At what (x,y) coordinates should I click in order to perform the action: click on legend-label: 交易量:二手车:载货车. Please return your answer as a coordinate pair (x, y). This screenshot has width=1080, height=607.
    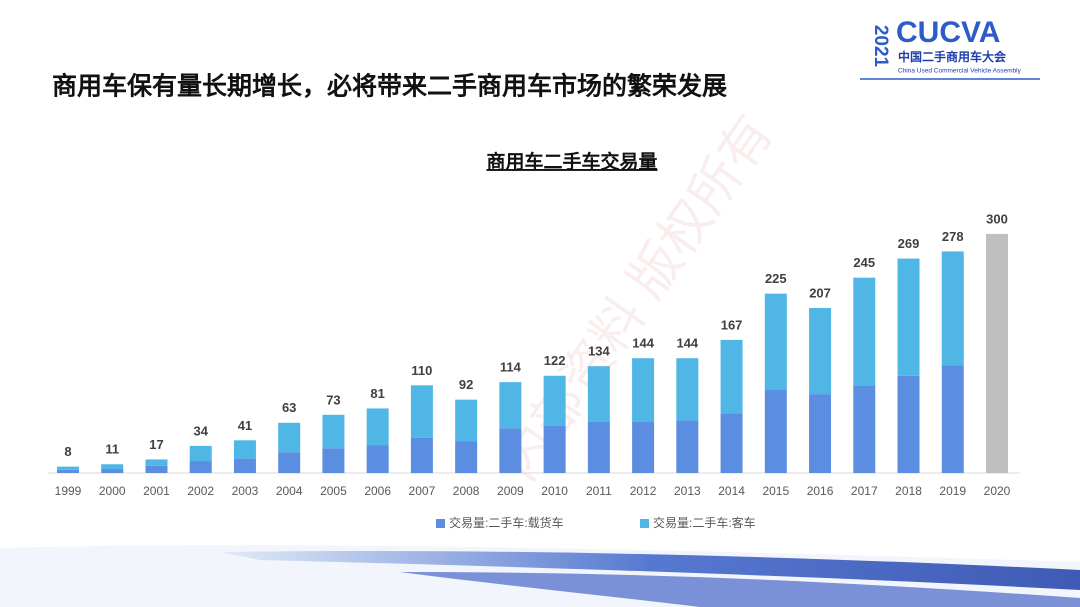
    Looking at the image, I should click on (506, 522).